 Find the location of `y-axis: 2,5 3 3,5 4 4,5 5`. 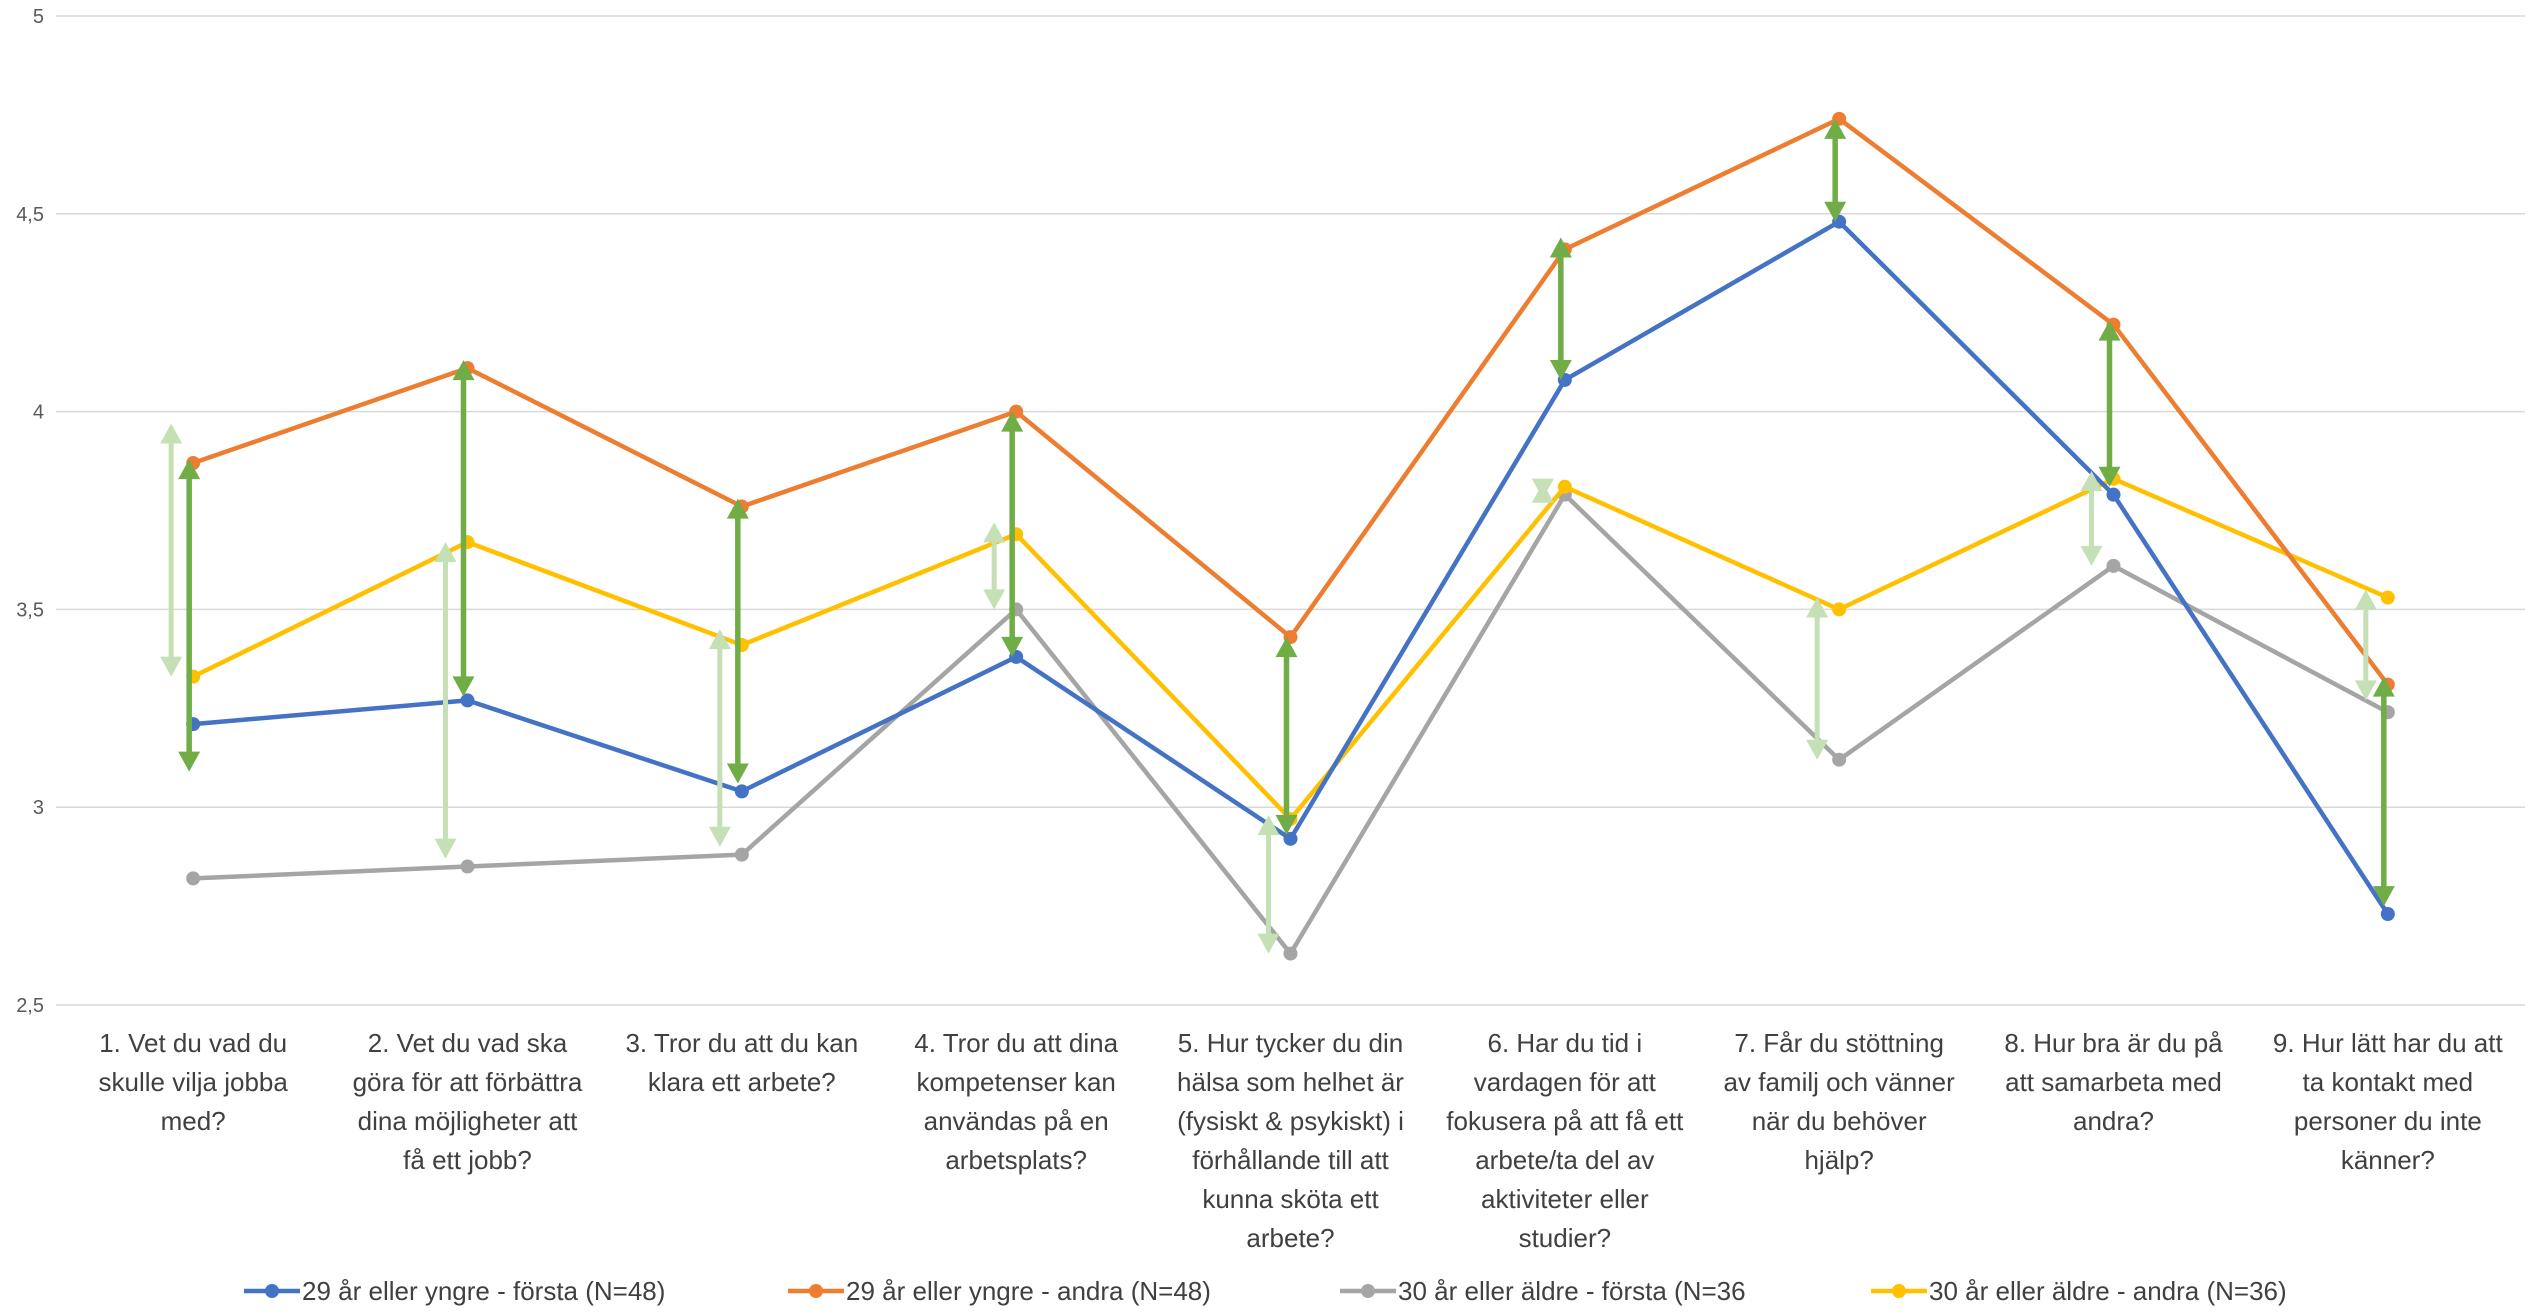

y-axis: 2,5 3 3,5 4 4,5 5 is located at coordinates (30, 511).